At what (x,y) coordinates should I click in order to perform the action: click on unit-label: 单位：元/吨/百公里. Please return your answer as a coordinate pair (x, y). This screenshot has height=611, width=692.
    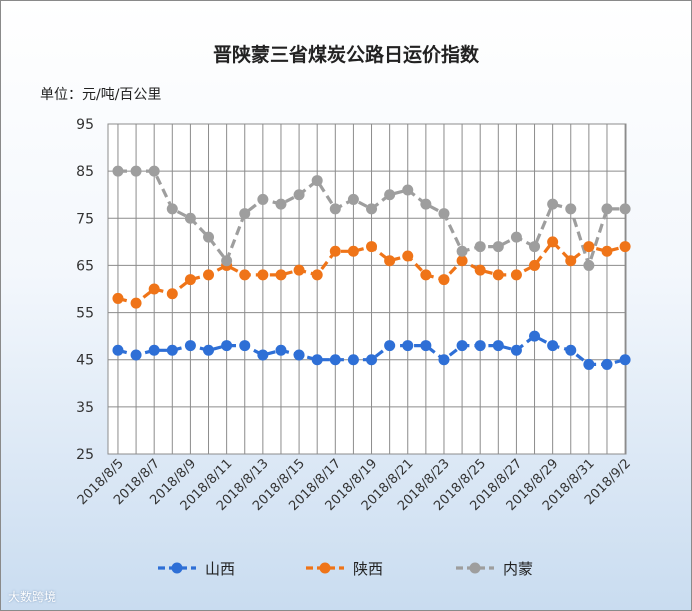
    Looking at the image, I should click on (101, 95).